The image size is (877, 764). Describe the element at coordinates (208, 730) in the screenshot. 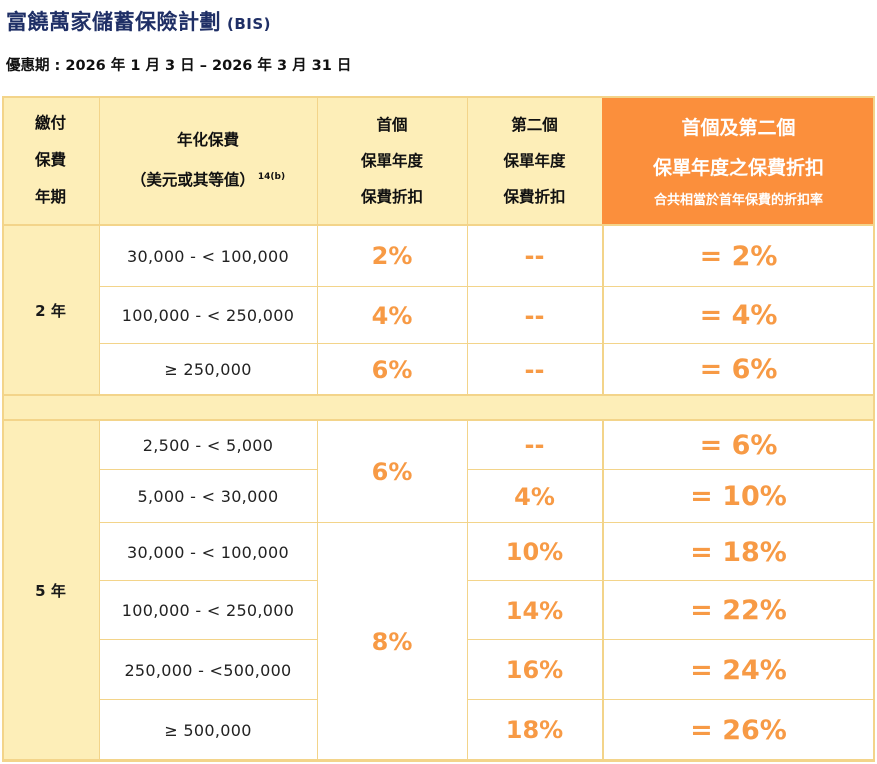

I see `table-row-range: ≥ 500,000` at that location.